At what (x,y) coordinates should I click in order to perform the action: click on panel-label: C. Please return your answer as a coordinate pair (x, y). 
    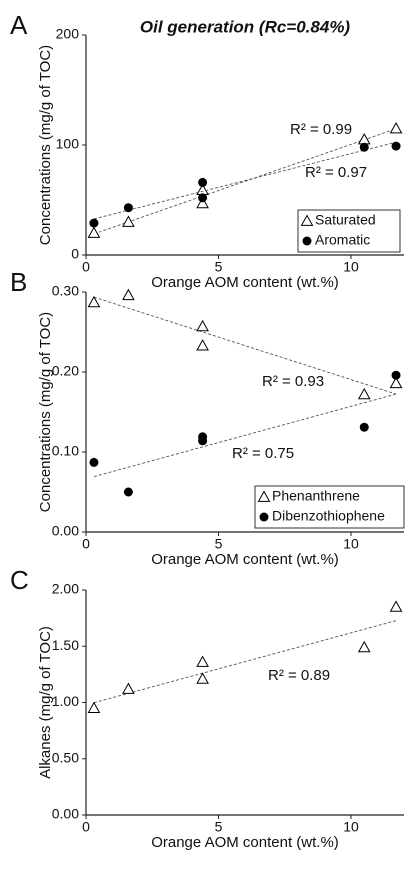
    Looking at the image, I should click on (19, 580).